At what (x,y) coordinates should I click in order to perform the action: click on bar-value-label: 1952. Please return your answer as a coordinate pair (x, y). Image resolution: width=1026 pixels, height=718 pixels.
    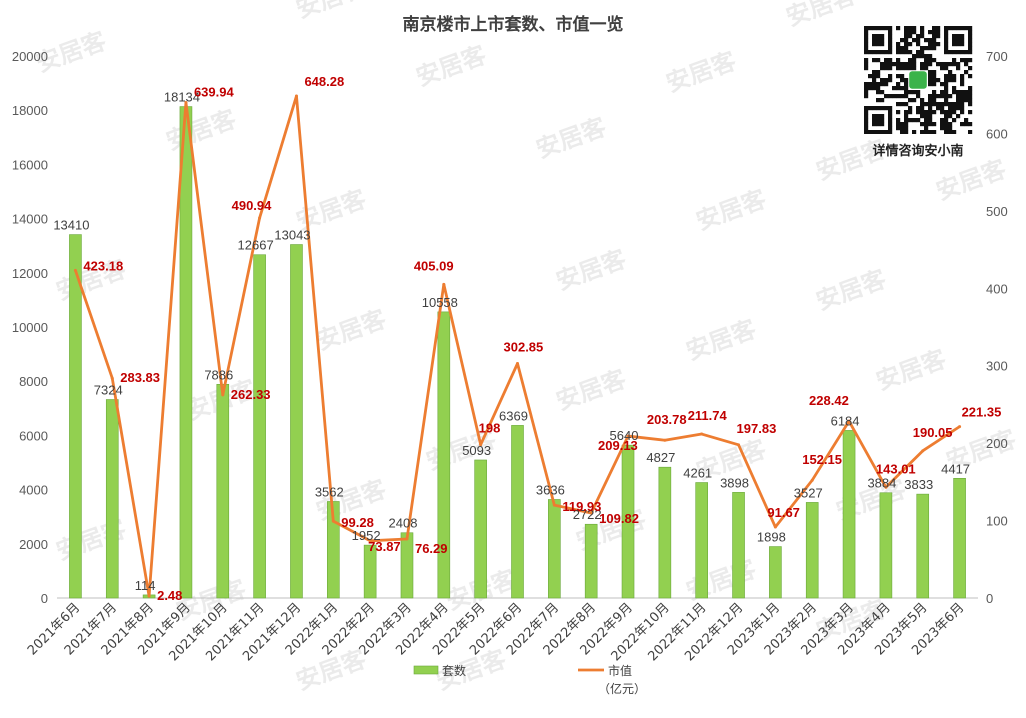
    Looking at the image, I should click on (366, 535).